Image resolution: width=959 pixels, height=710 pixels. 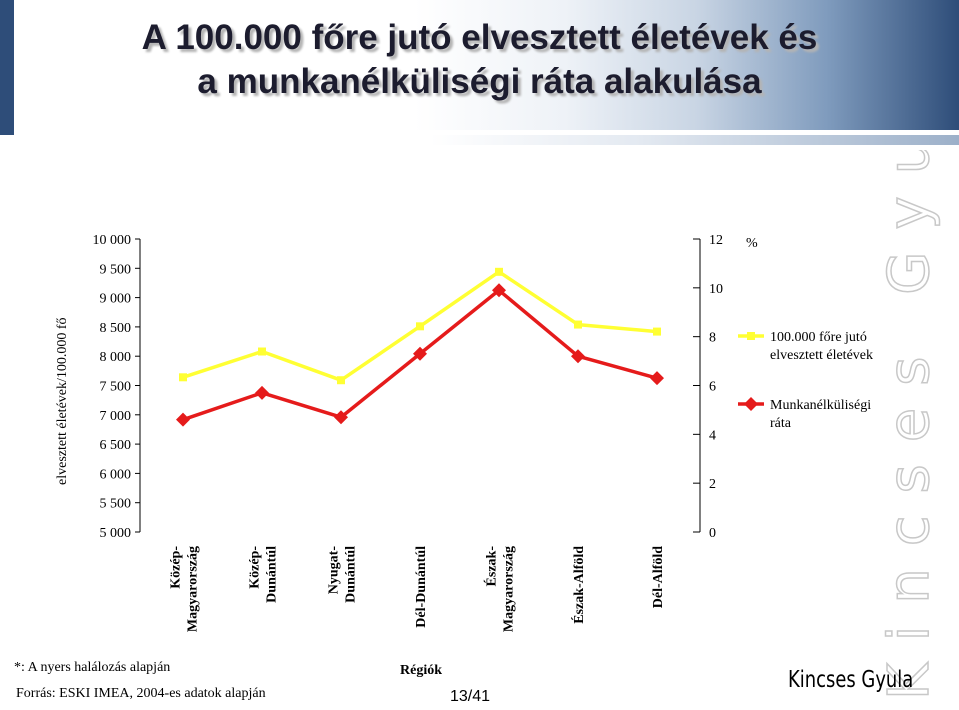 I want to click on category-label: Nyugat- Dunántúl, so click(x=343, y=574).